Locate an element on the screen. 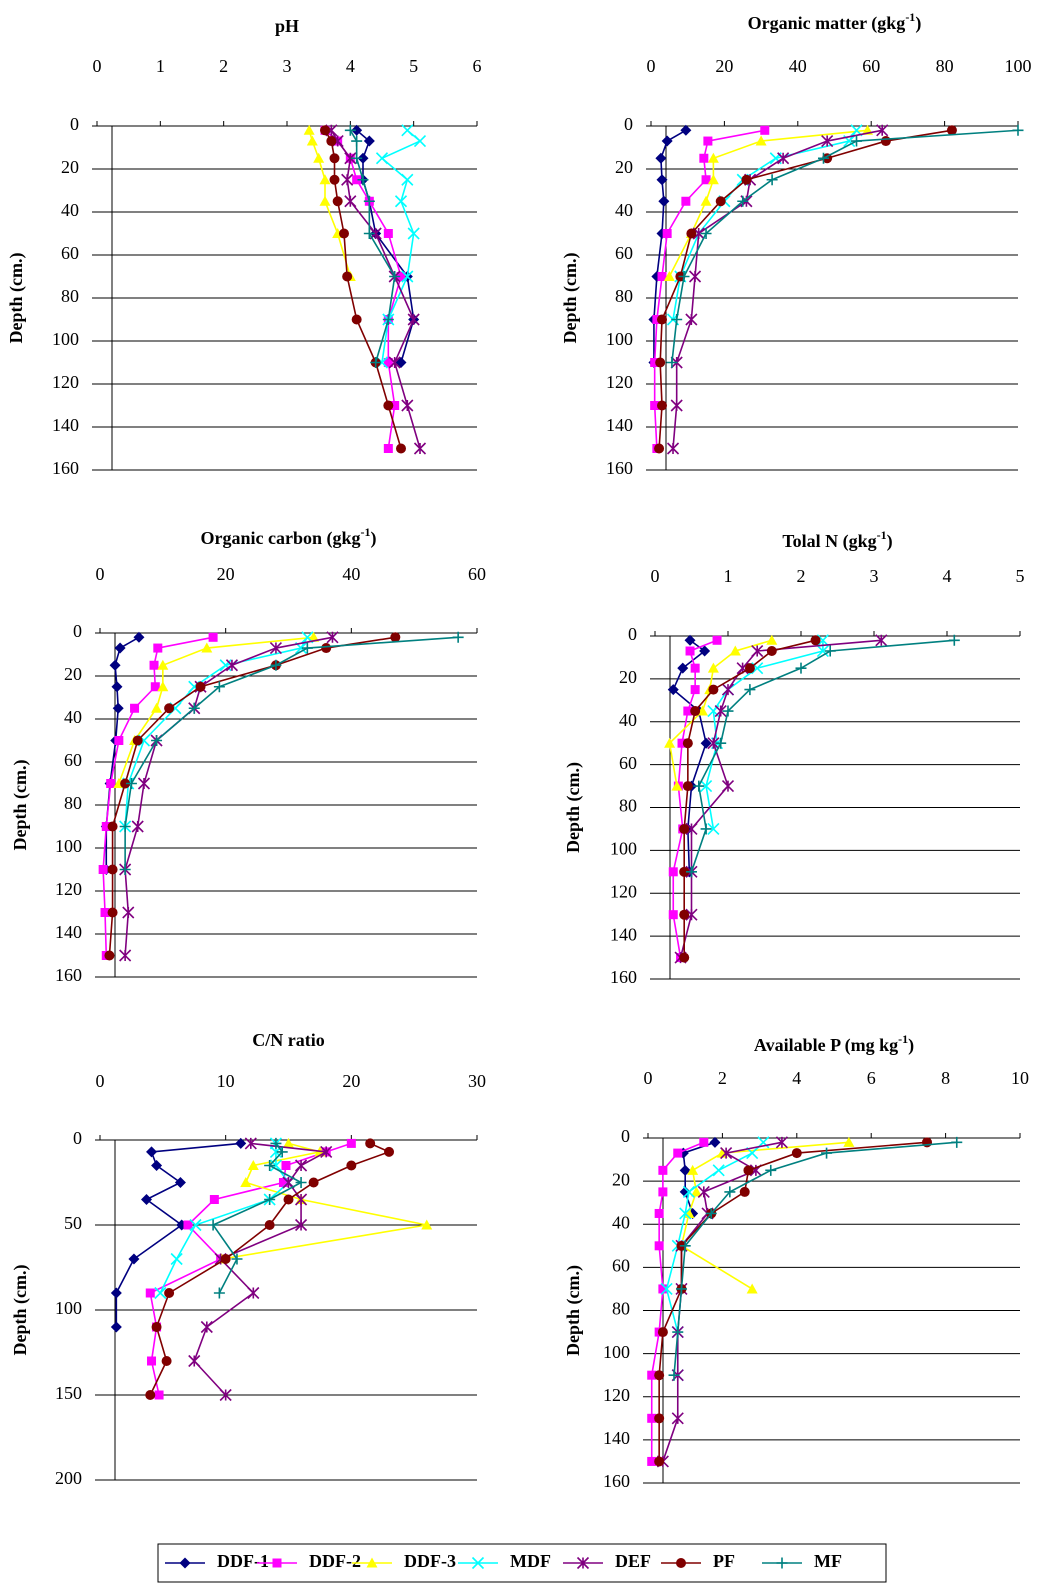 The image size is (1052, 1585). x-tick-label: 10 is located at coordinates (1020, 1078).